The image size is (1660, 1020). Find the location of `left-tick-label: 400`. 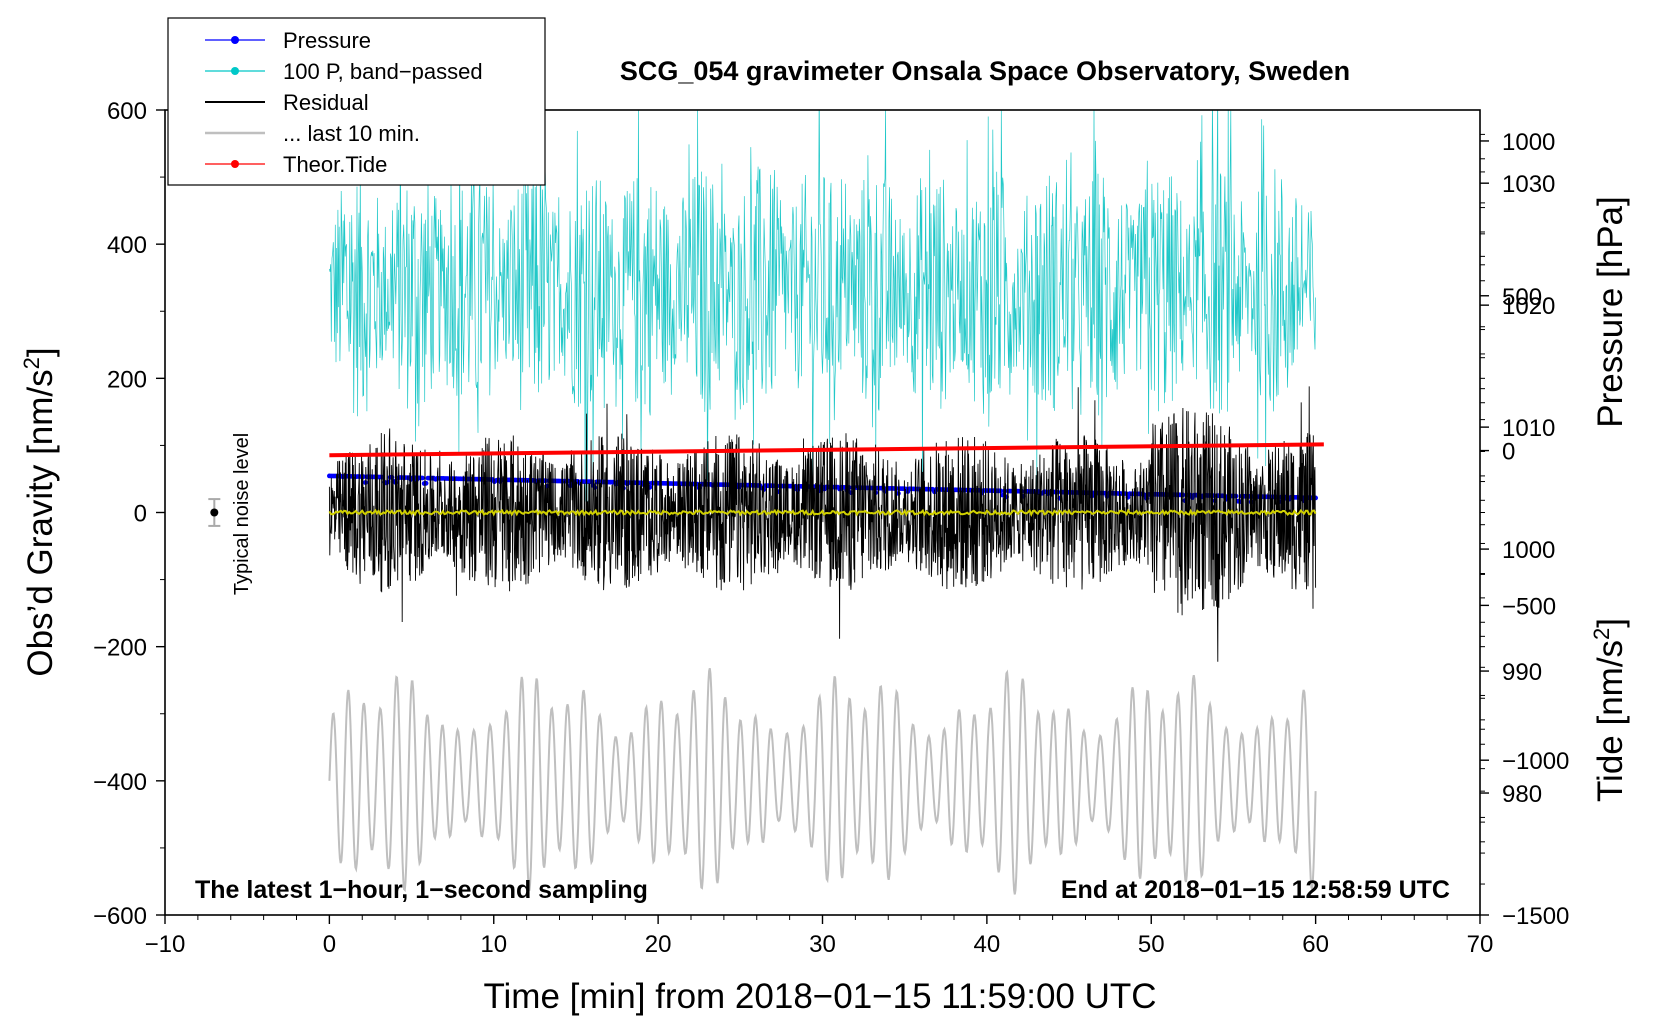

left-tick-label: 400 is located at coordinates (127, 245).